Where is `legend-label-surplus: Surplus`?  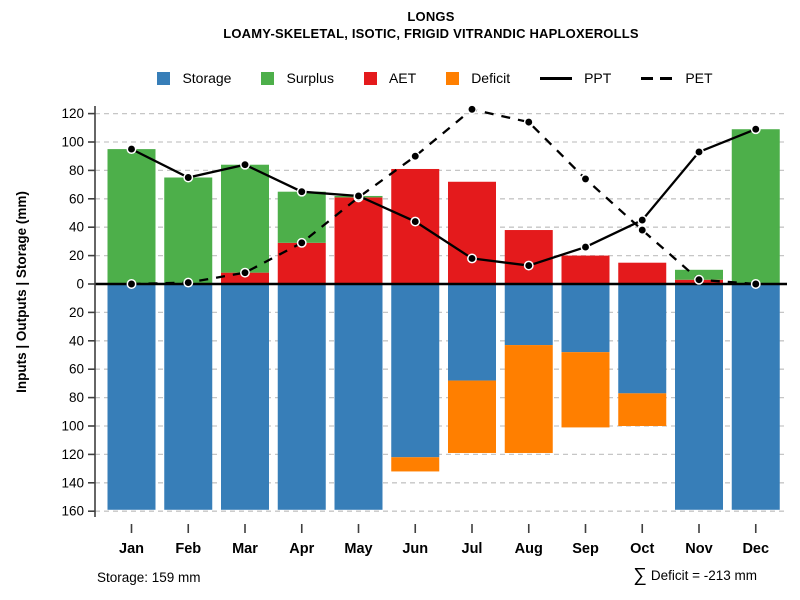 legend-label-surplus: Surplus is located at coordinates (310, 78).